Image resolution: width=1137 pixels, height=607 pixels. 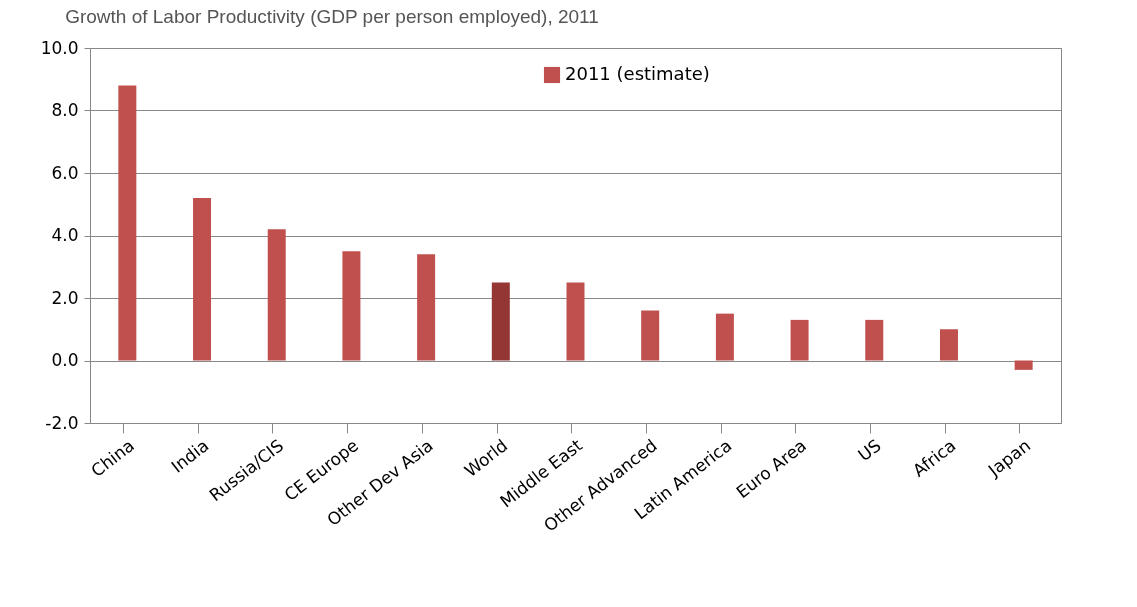 What do you see at coordinates (637, 73) in the screenshot?
I see `legend-label: 2011 (estimate)` at bounding box center [637, 73].